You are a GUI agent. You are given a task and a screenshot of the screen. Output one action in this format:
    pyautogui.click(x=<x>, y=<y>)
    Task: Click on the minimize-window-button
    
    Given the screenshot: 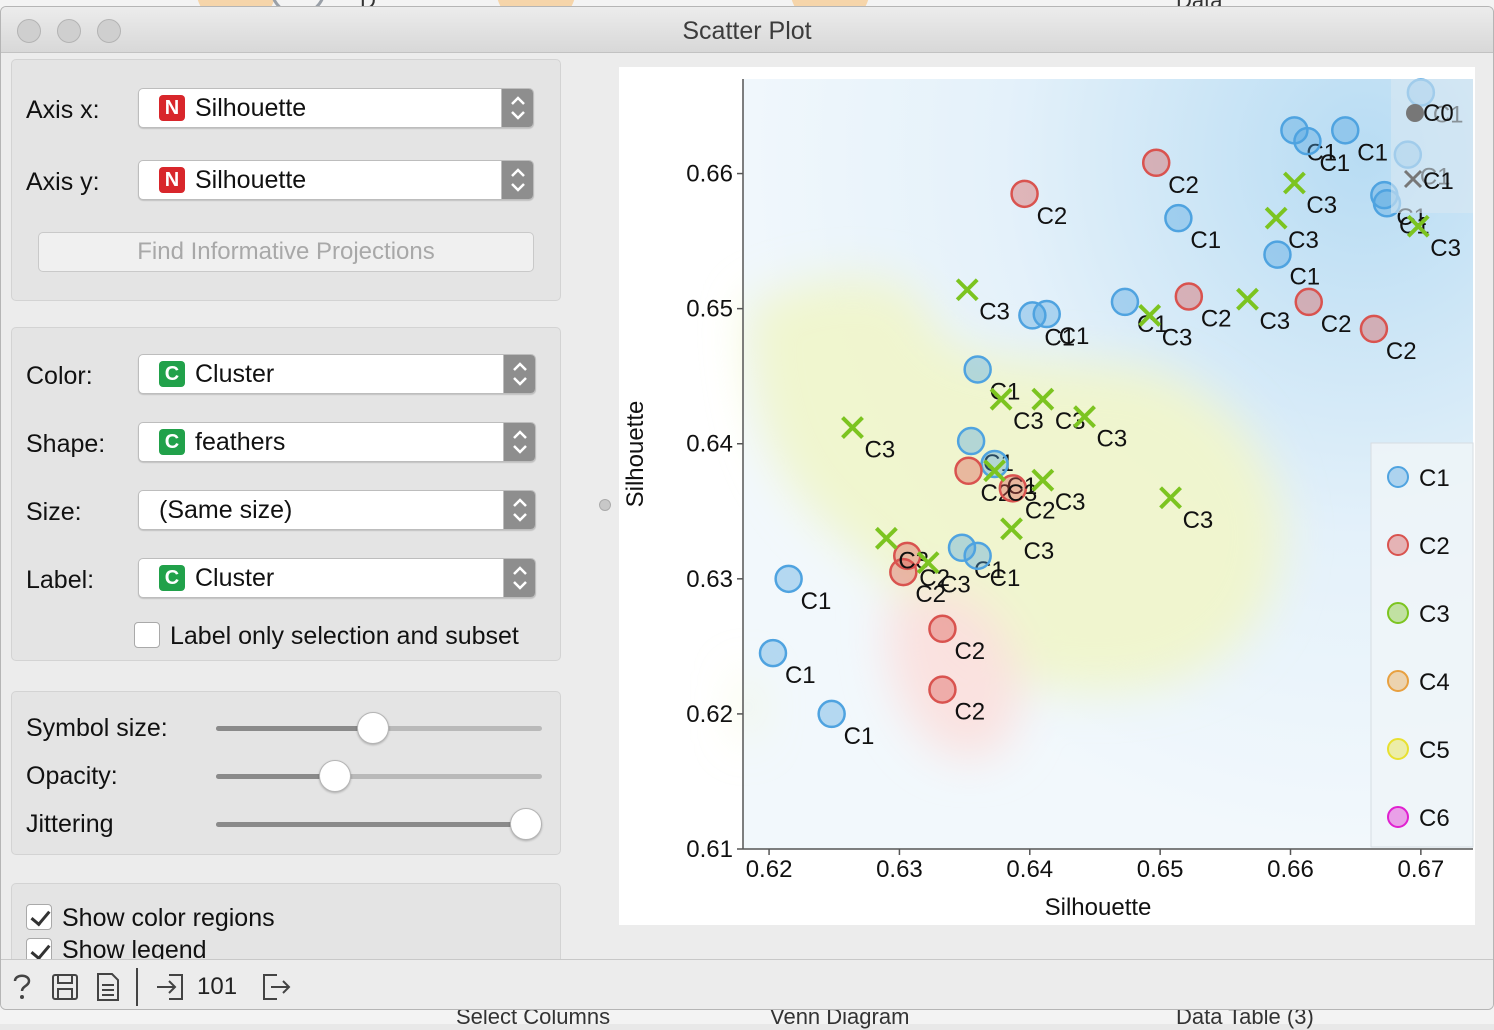 What is the action you would take?
    pyautogui.click(x=69, y=31)
    